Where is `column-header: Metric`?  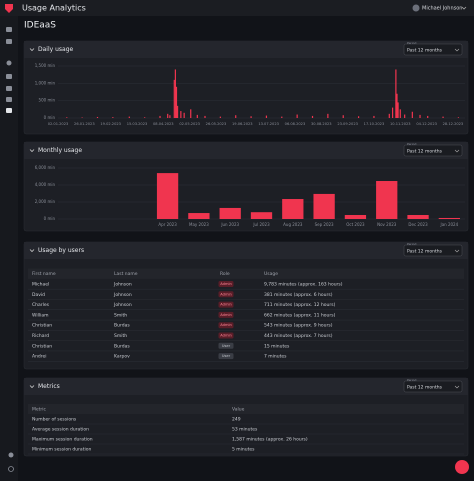
column-header: Metric is located at coordinates (39, 410).